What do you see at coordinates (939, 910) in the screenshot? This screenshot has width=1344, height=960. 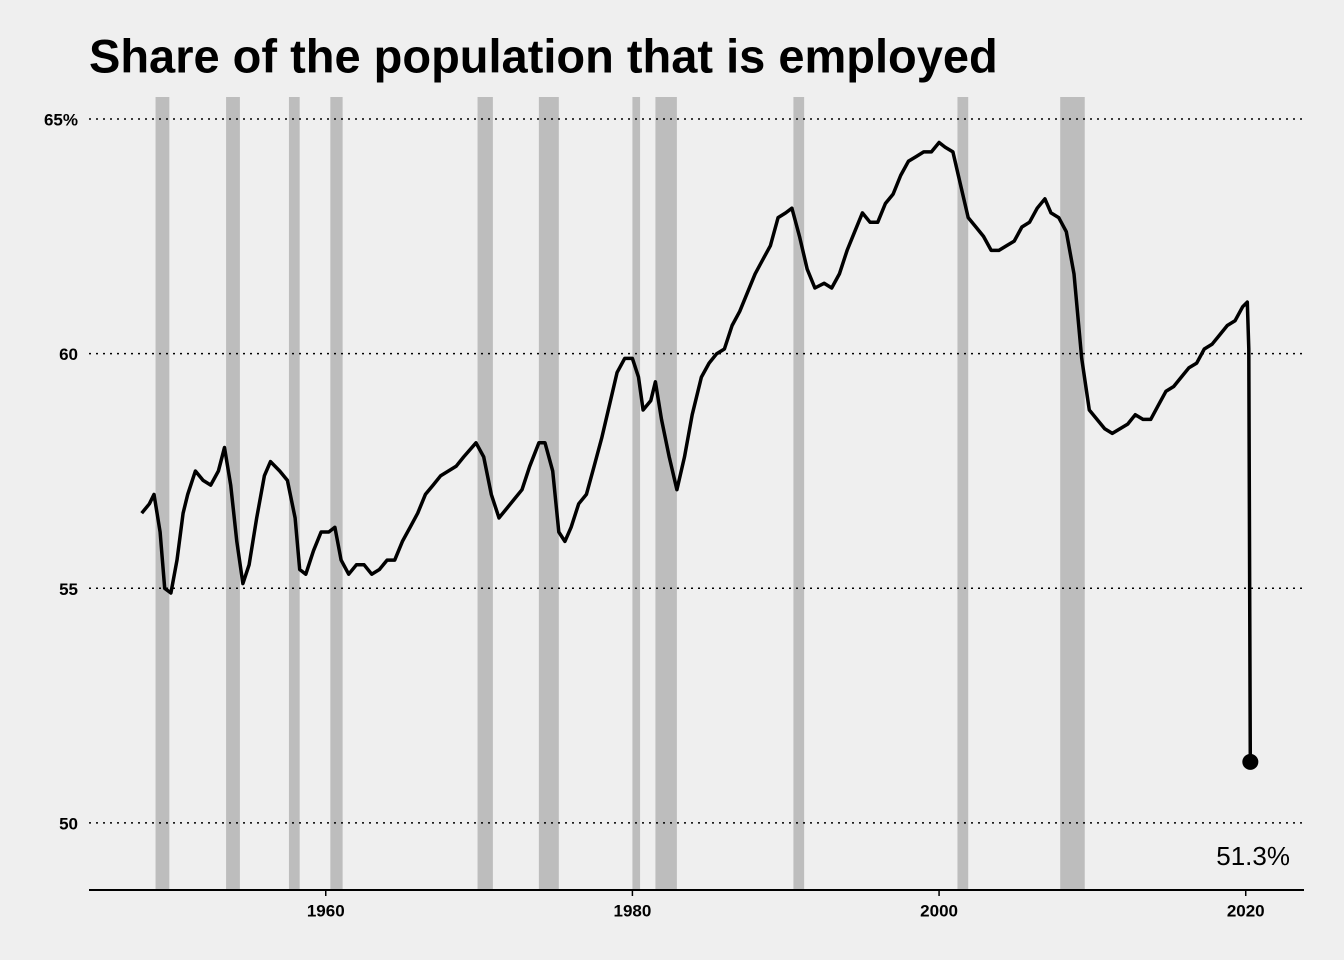 I see `x-tick-label: 2000` at bounding box center [939, 910].